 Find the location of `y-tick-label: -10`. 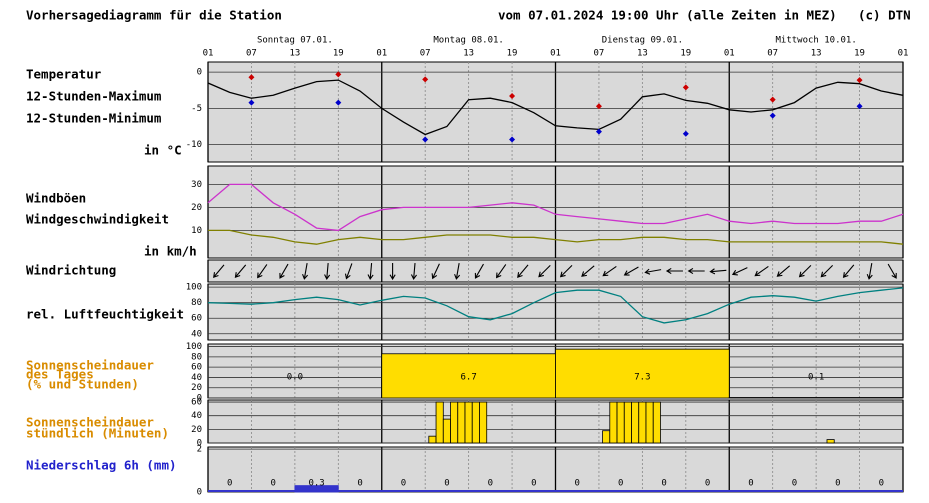

y-tick-label: -10 is located at coordinates (194, 145).